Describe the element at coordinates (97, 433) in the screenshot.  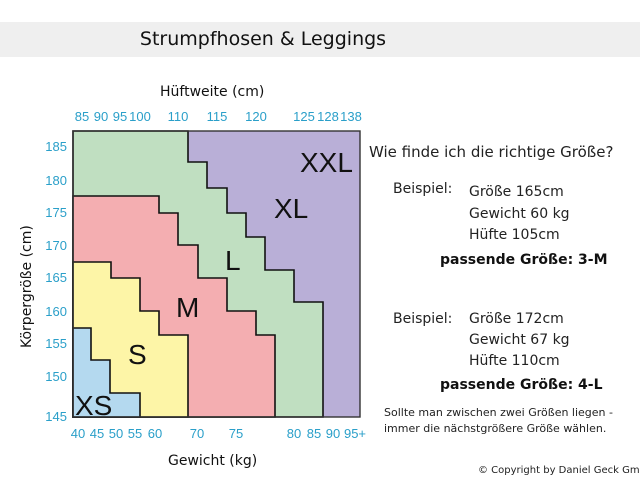
I see `bottom-axis-tick: 45` at that location.